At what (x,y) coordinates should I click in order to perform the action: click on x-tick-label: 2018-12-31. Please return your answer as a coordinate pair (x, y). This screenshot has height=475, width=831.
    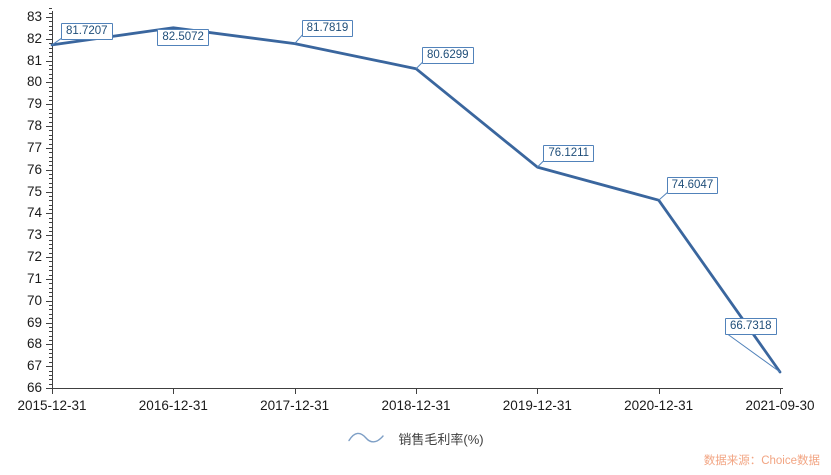
    Looking at the image, I should click on (416, 405).